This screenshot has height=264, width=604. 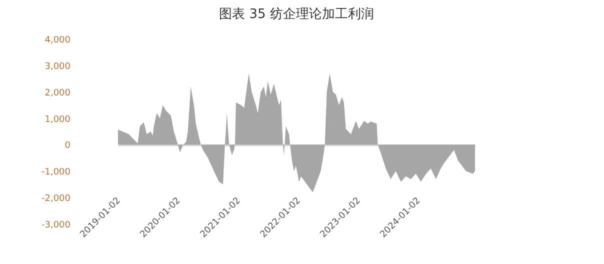 What do you see at coordinates (57, 93) in the screenshot?
I see `y-tick-label: 2,000` at bounding box center [57, 93].